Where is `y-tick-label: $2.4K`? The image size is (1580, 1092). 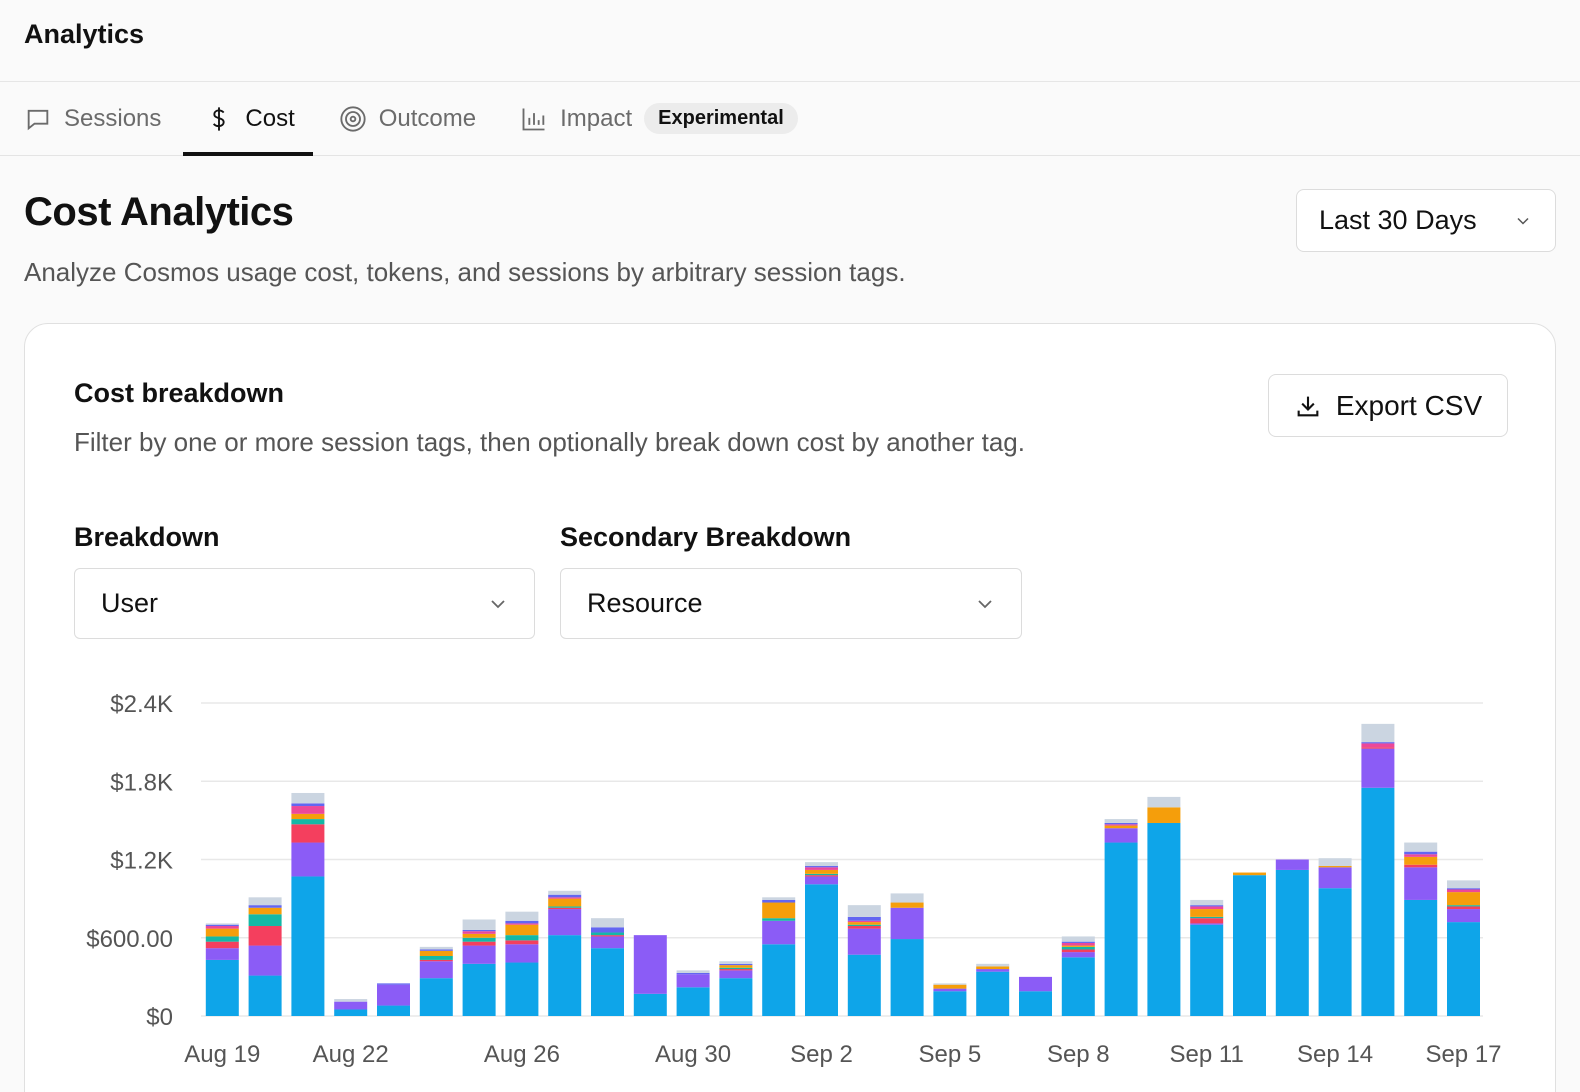
y-tick-label: $2.4K is located at coordinates (141, 704).